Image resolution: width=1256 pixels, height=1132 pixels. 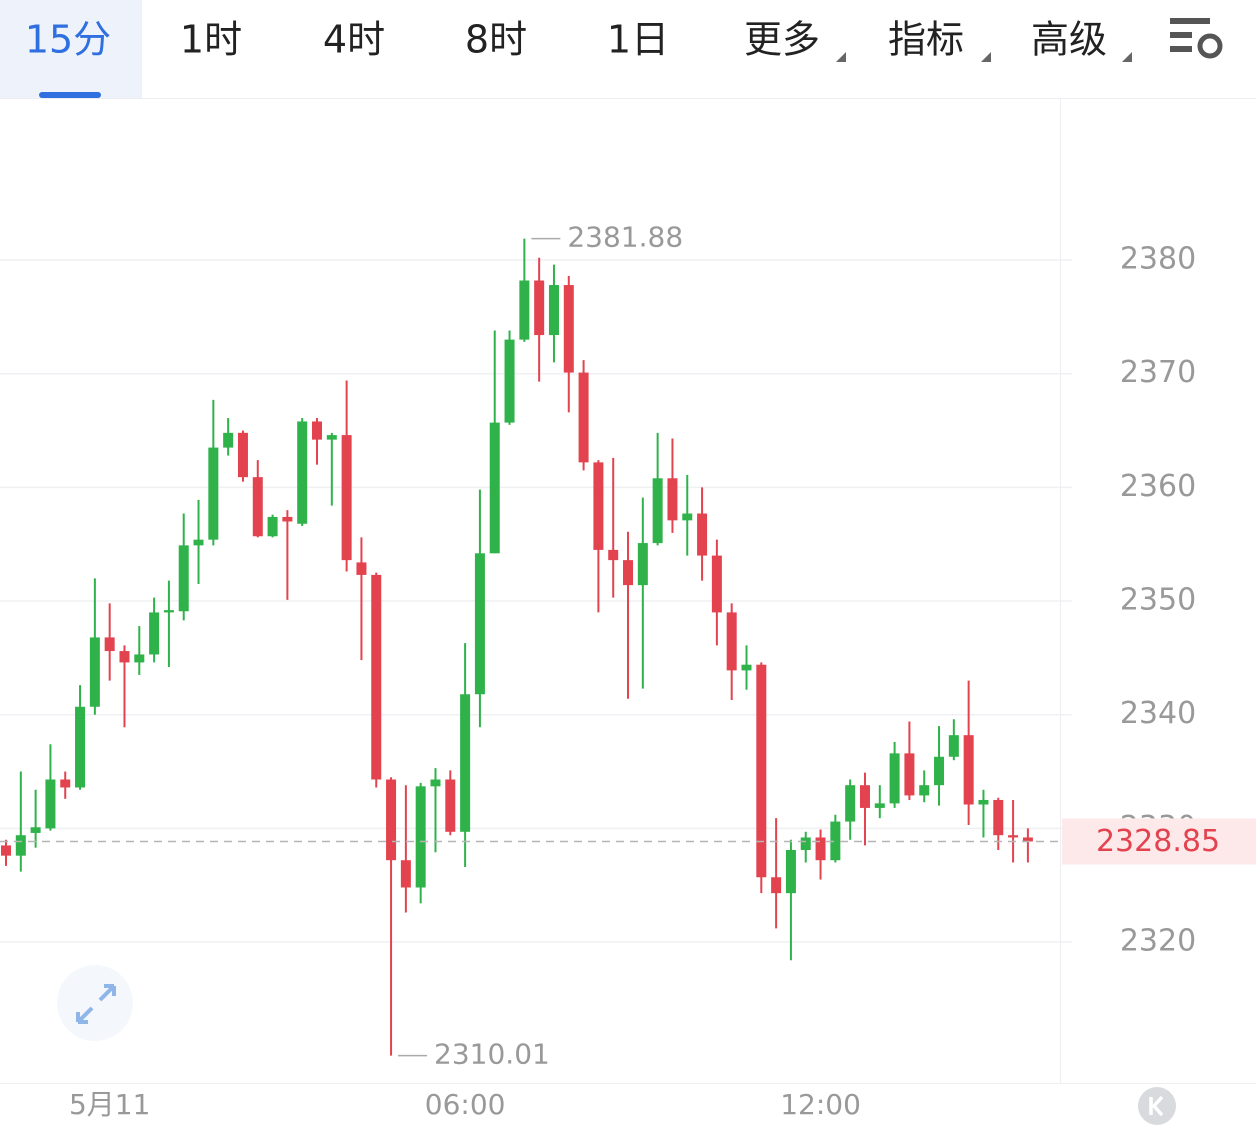 What do you see at coordinates (211, 40) in the screenshot?
I see `tab: 1时` at bounding box center [211, 40].